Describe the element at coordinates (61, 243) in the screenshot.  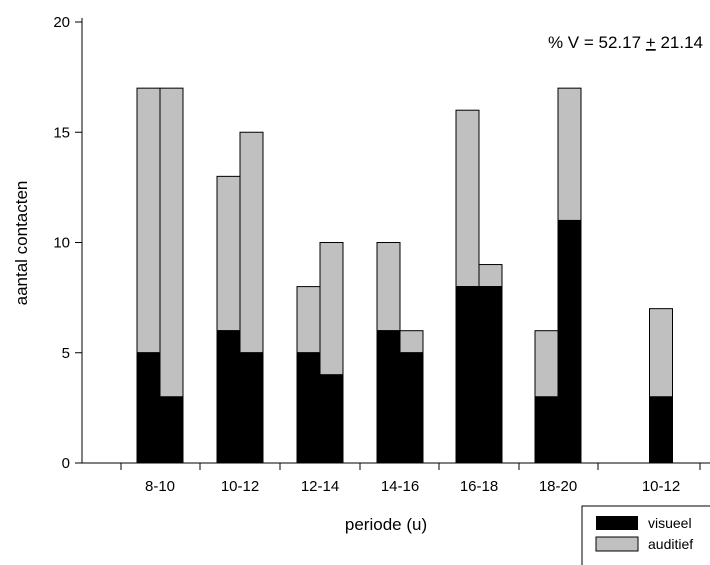
I see `y-tick-label: 10` at that location.